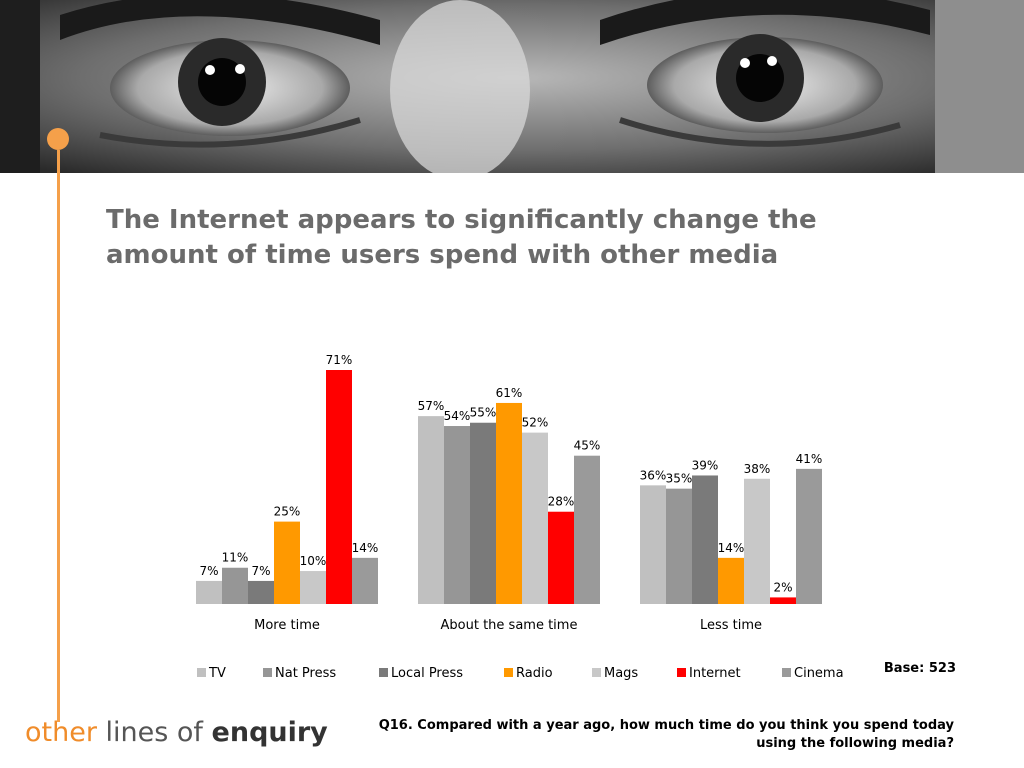 This screenshot has width=1024, height=768. What do you see at coordinates (287, 625) in the screenshot?
I see `category-label: More time` at bounding box center [287, 625].